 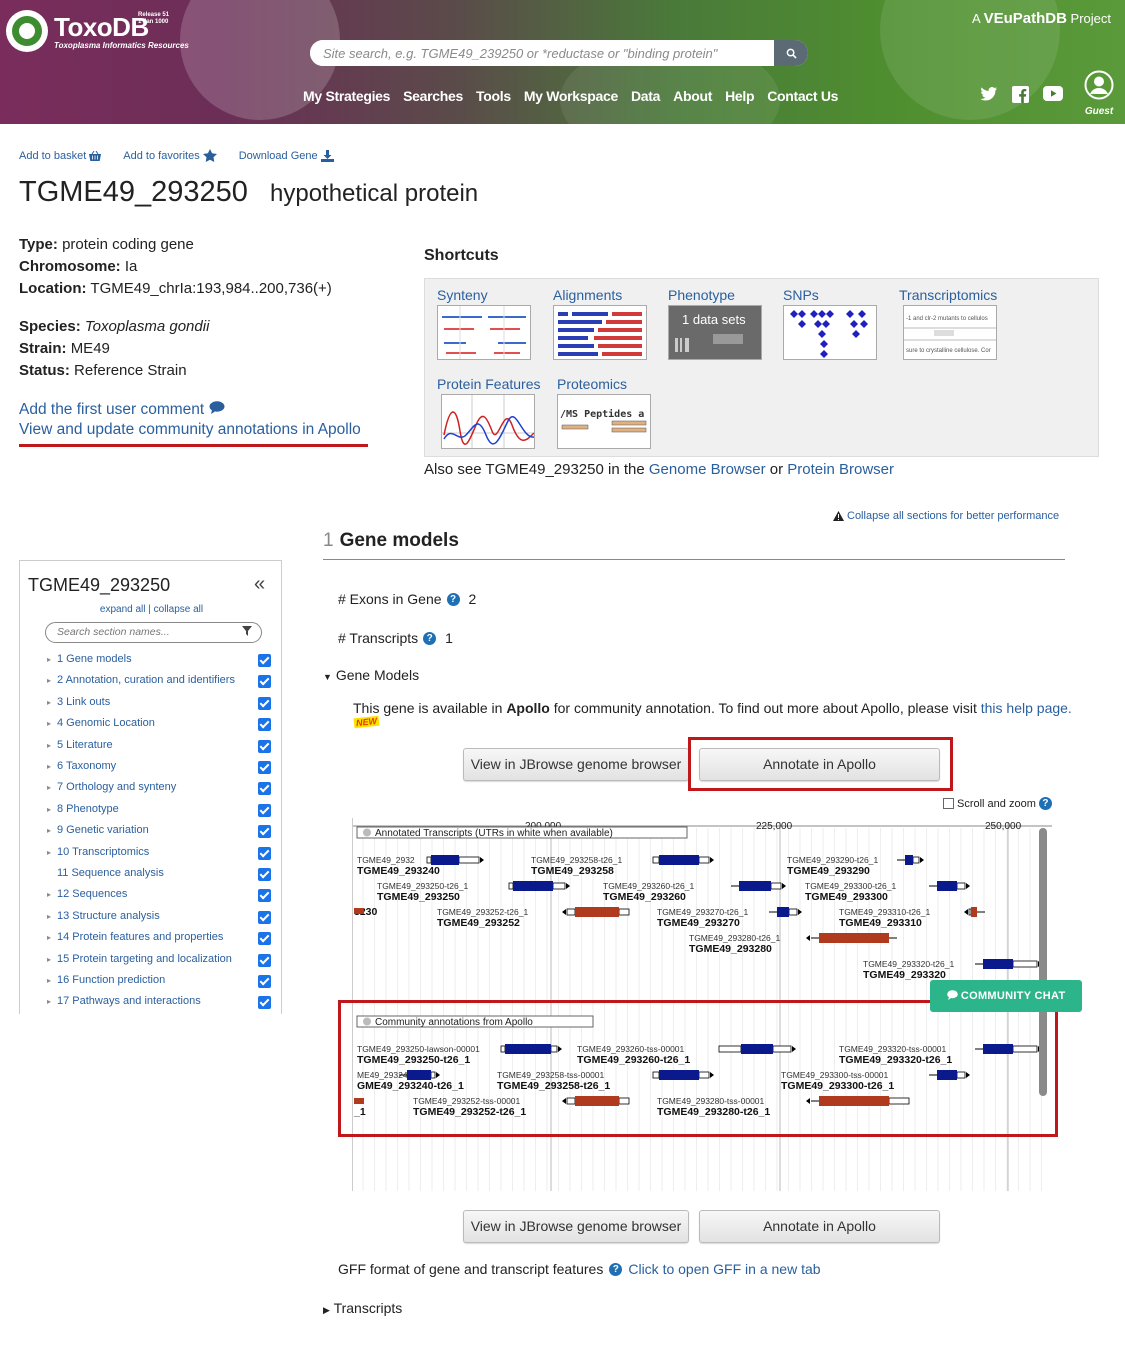 What do you see at coordinates (371, 675) in the screenshot?
I see `gene-models-subsection-toggle: ▼ Gene Models` at bounding box center [371, 675].